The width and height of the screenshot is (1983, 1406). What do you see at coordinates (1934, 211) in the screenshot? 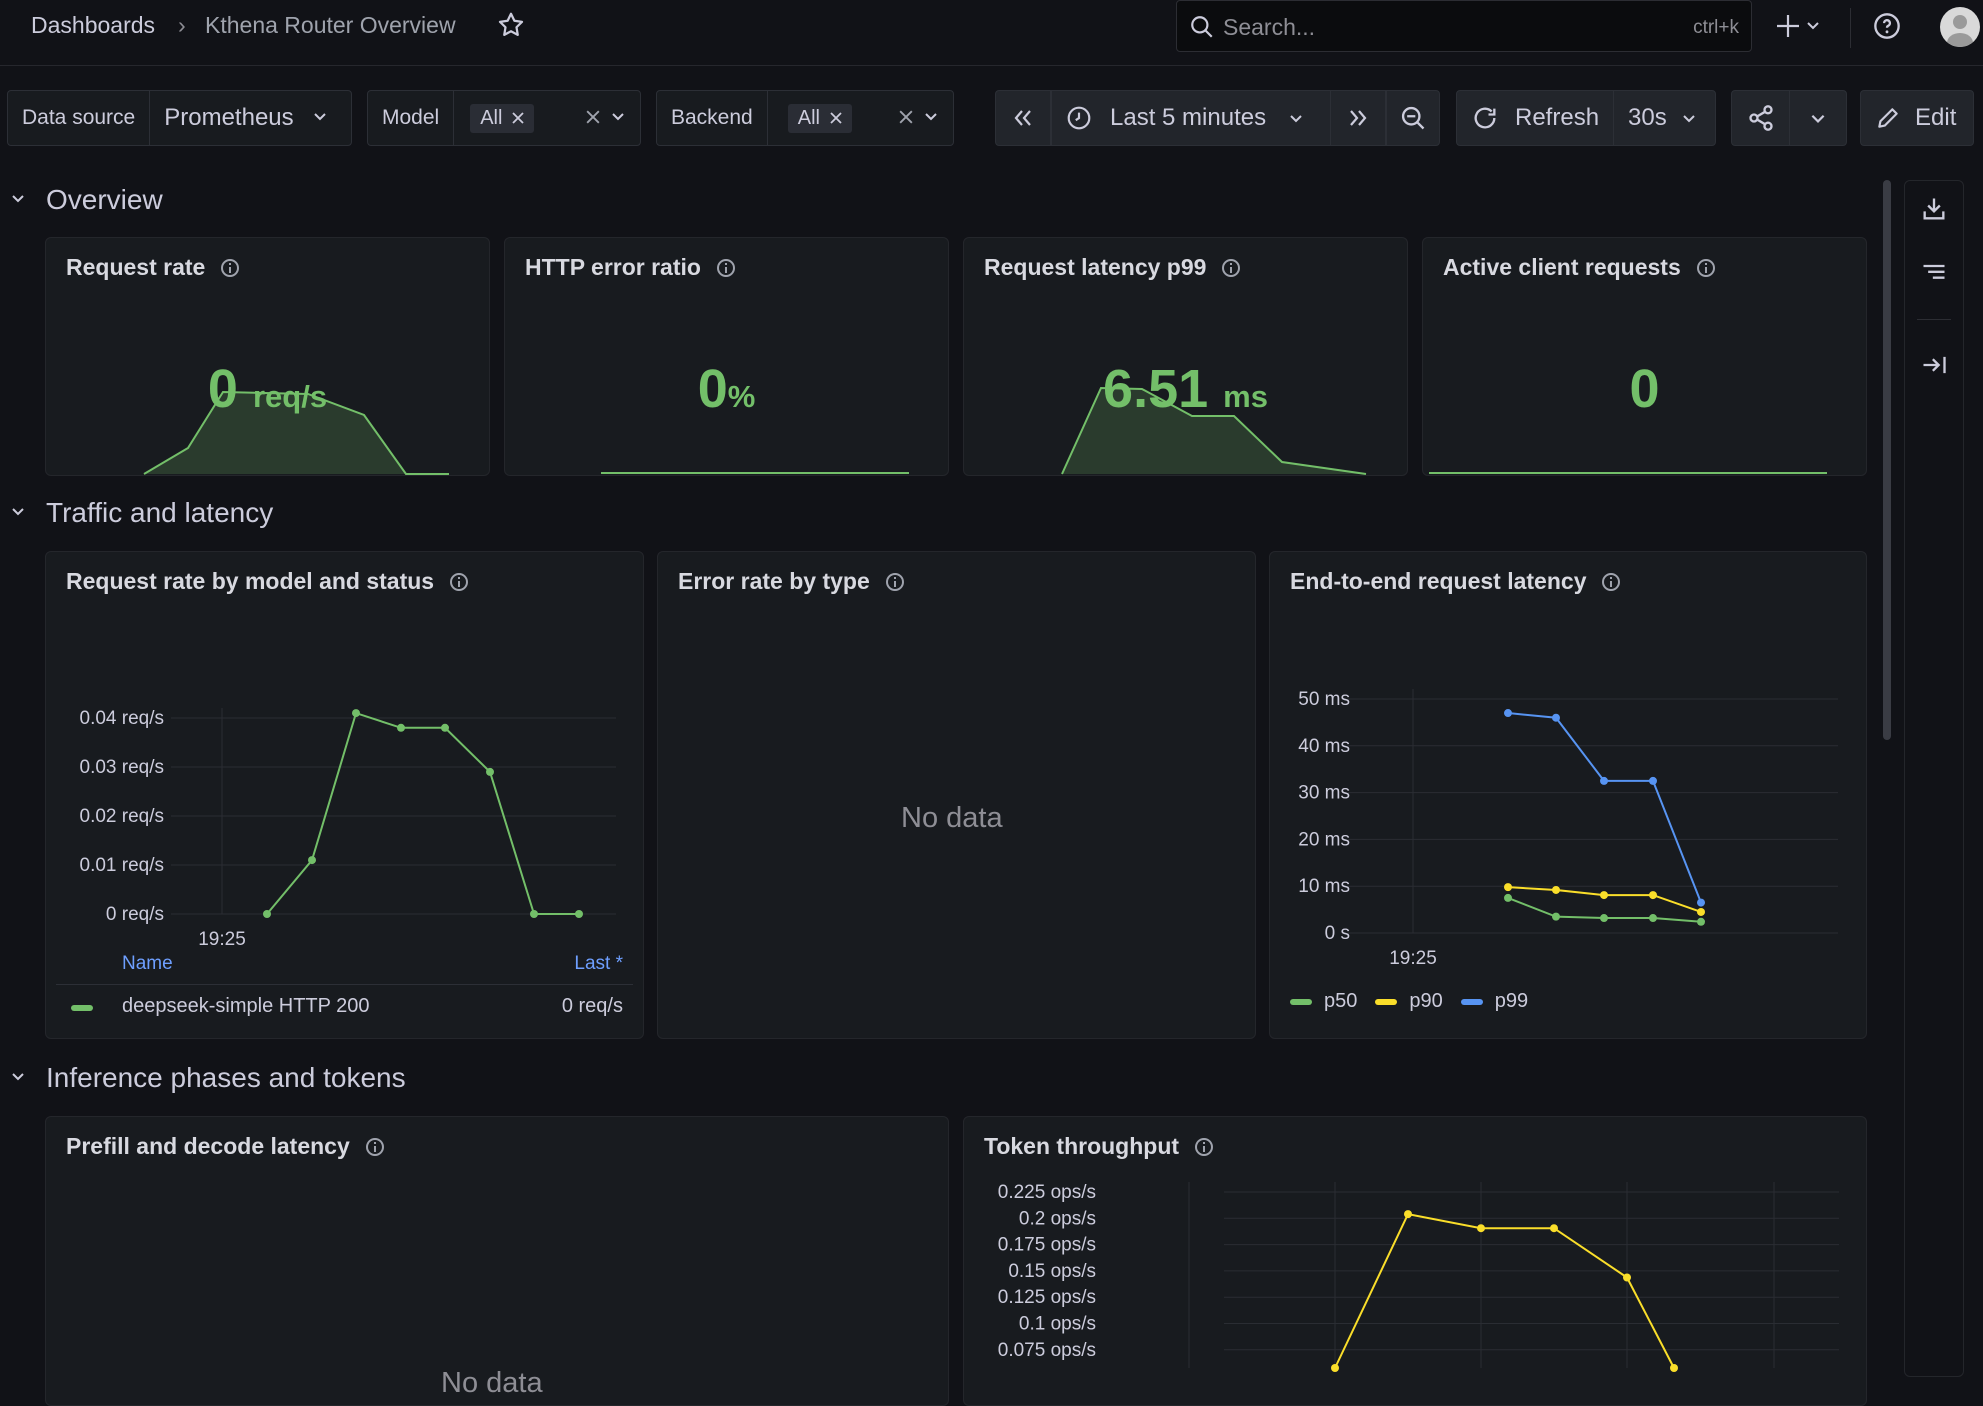
I see `download-icon` at bounding box center [1934, 211].